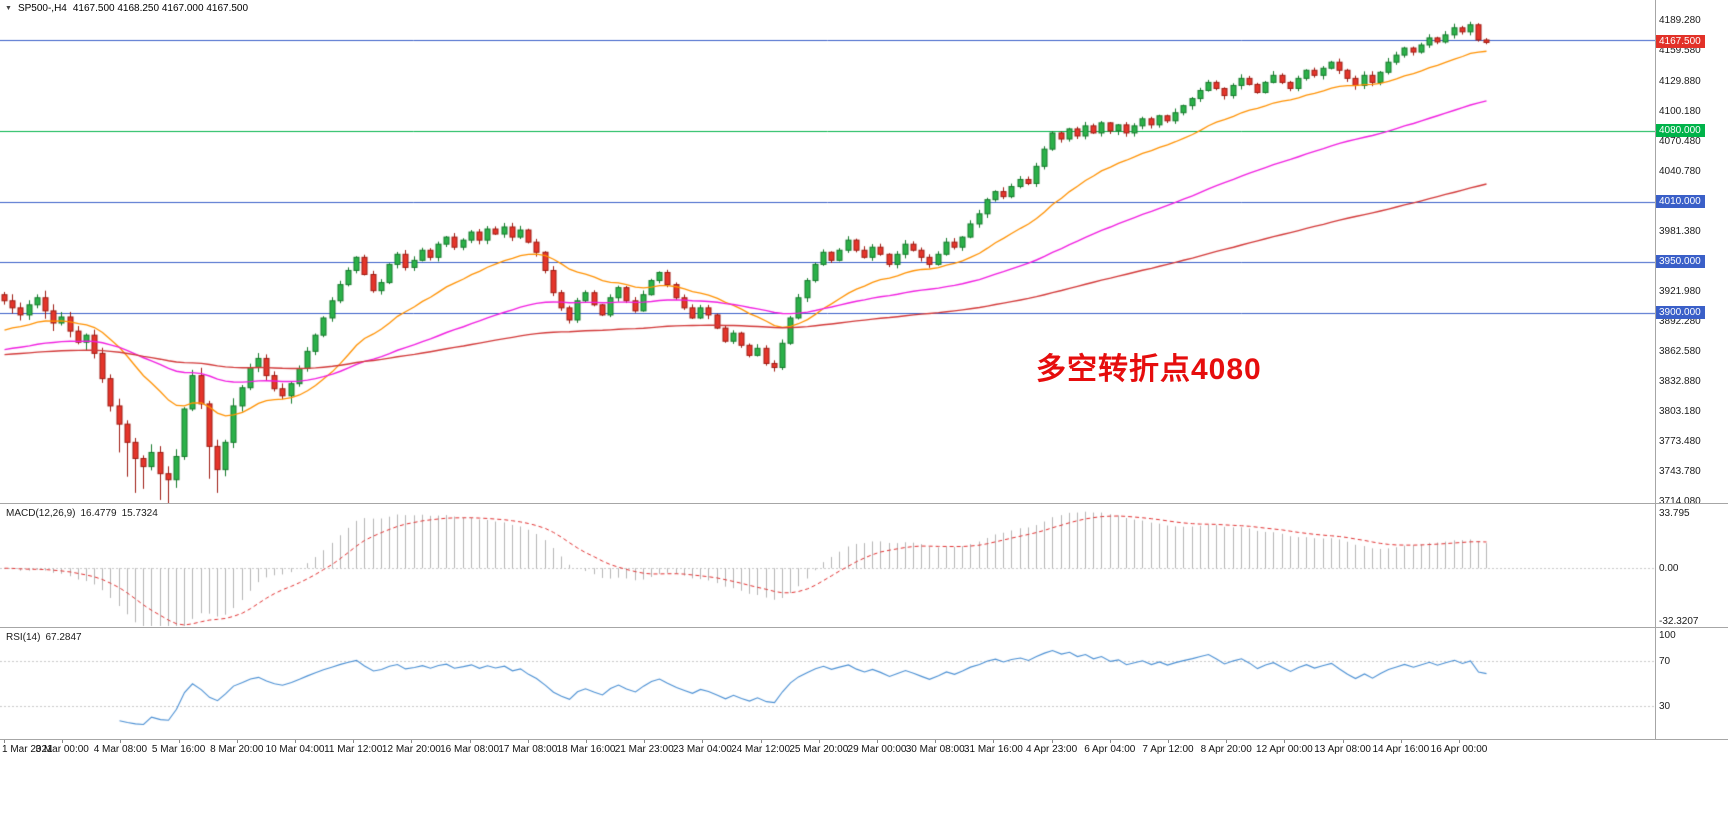 This screenshot has width=1728, height=831. I want to click on time-tick-label: 12 Apr 00:00, so click(1284, 749).